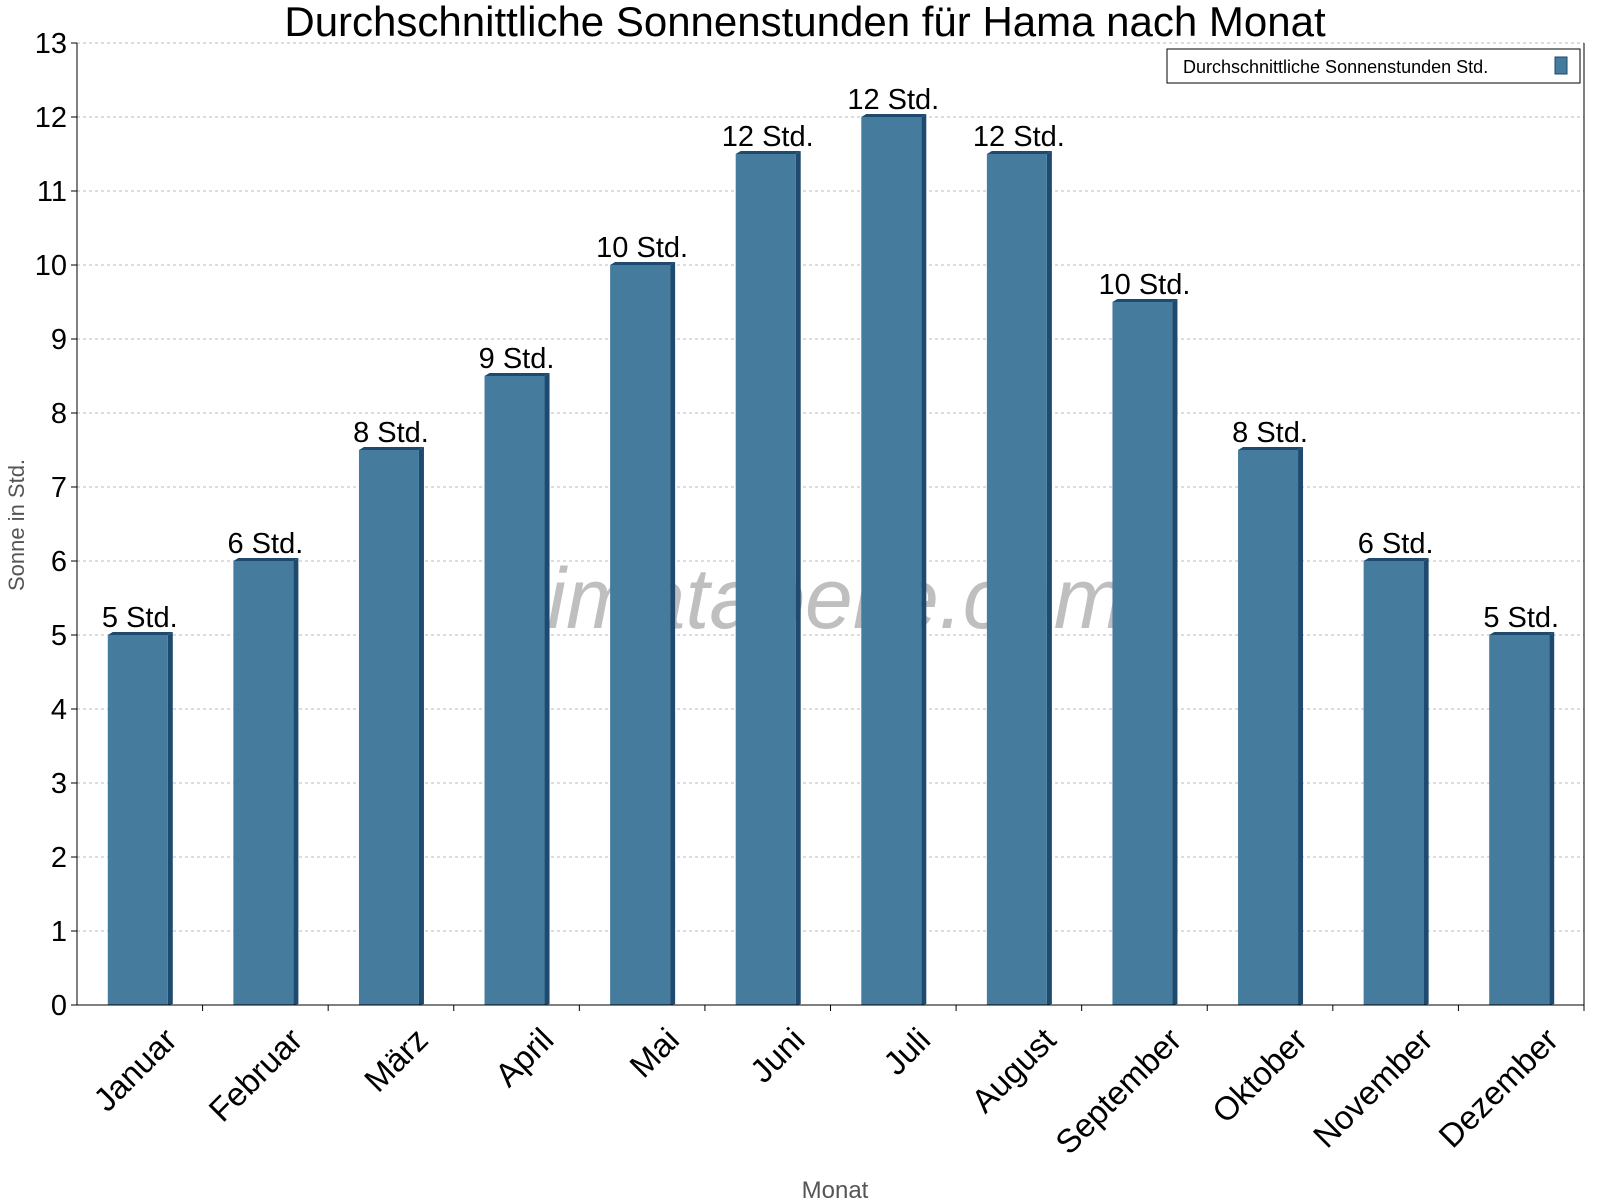  Describe the element at coordinates (1013, 1070) in the screenshot. I see `x-tick-label: August` at that location.